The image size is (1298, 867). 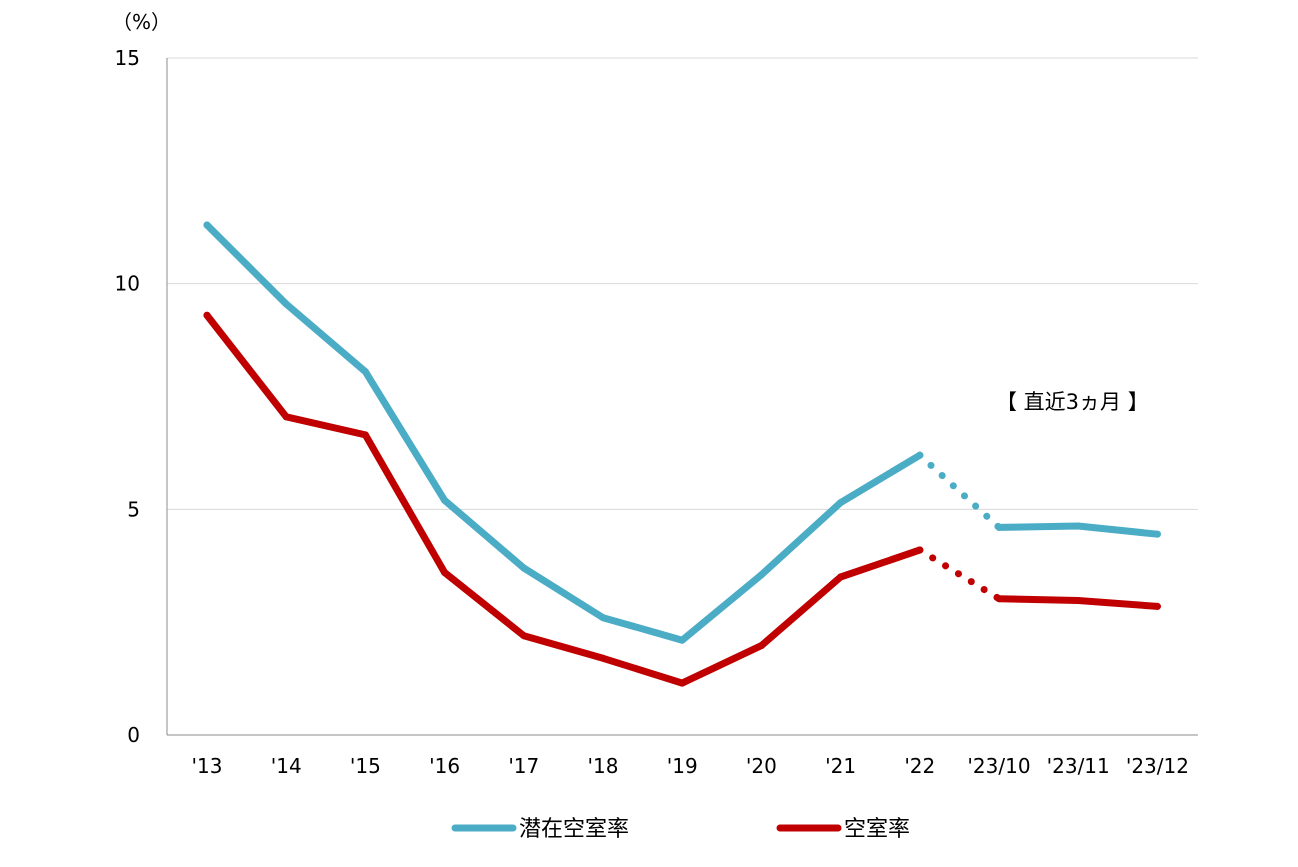 I want to click on legend: 潜在空室率 空室率, so click(x=680, y=829).